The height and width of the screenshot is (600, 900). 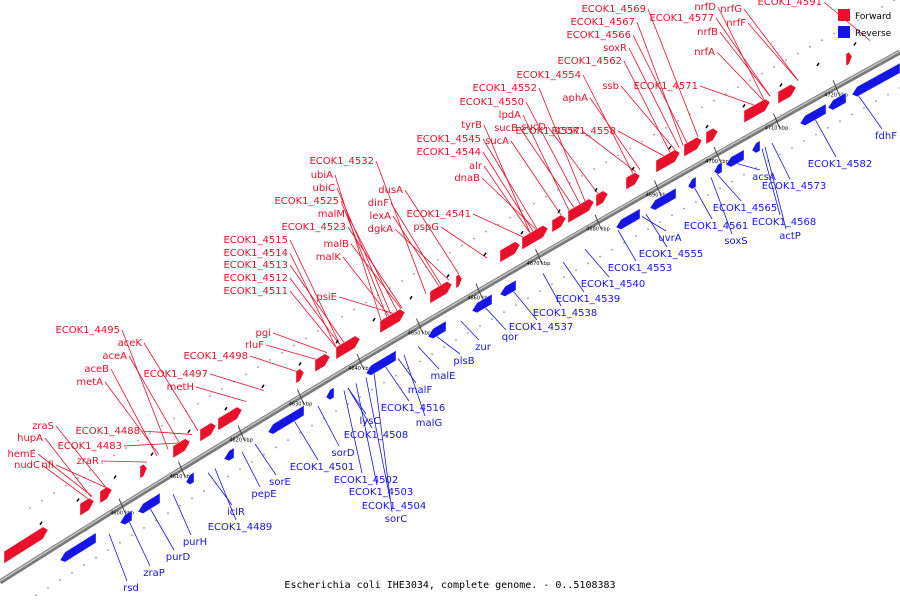 I want to click on reverse-gene-label: malE, so click(x=443, y=376).